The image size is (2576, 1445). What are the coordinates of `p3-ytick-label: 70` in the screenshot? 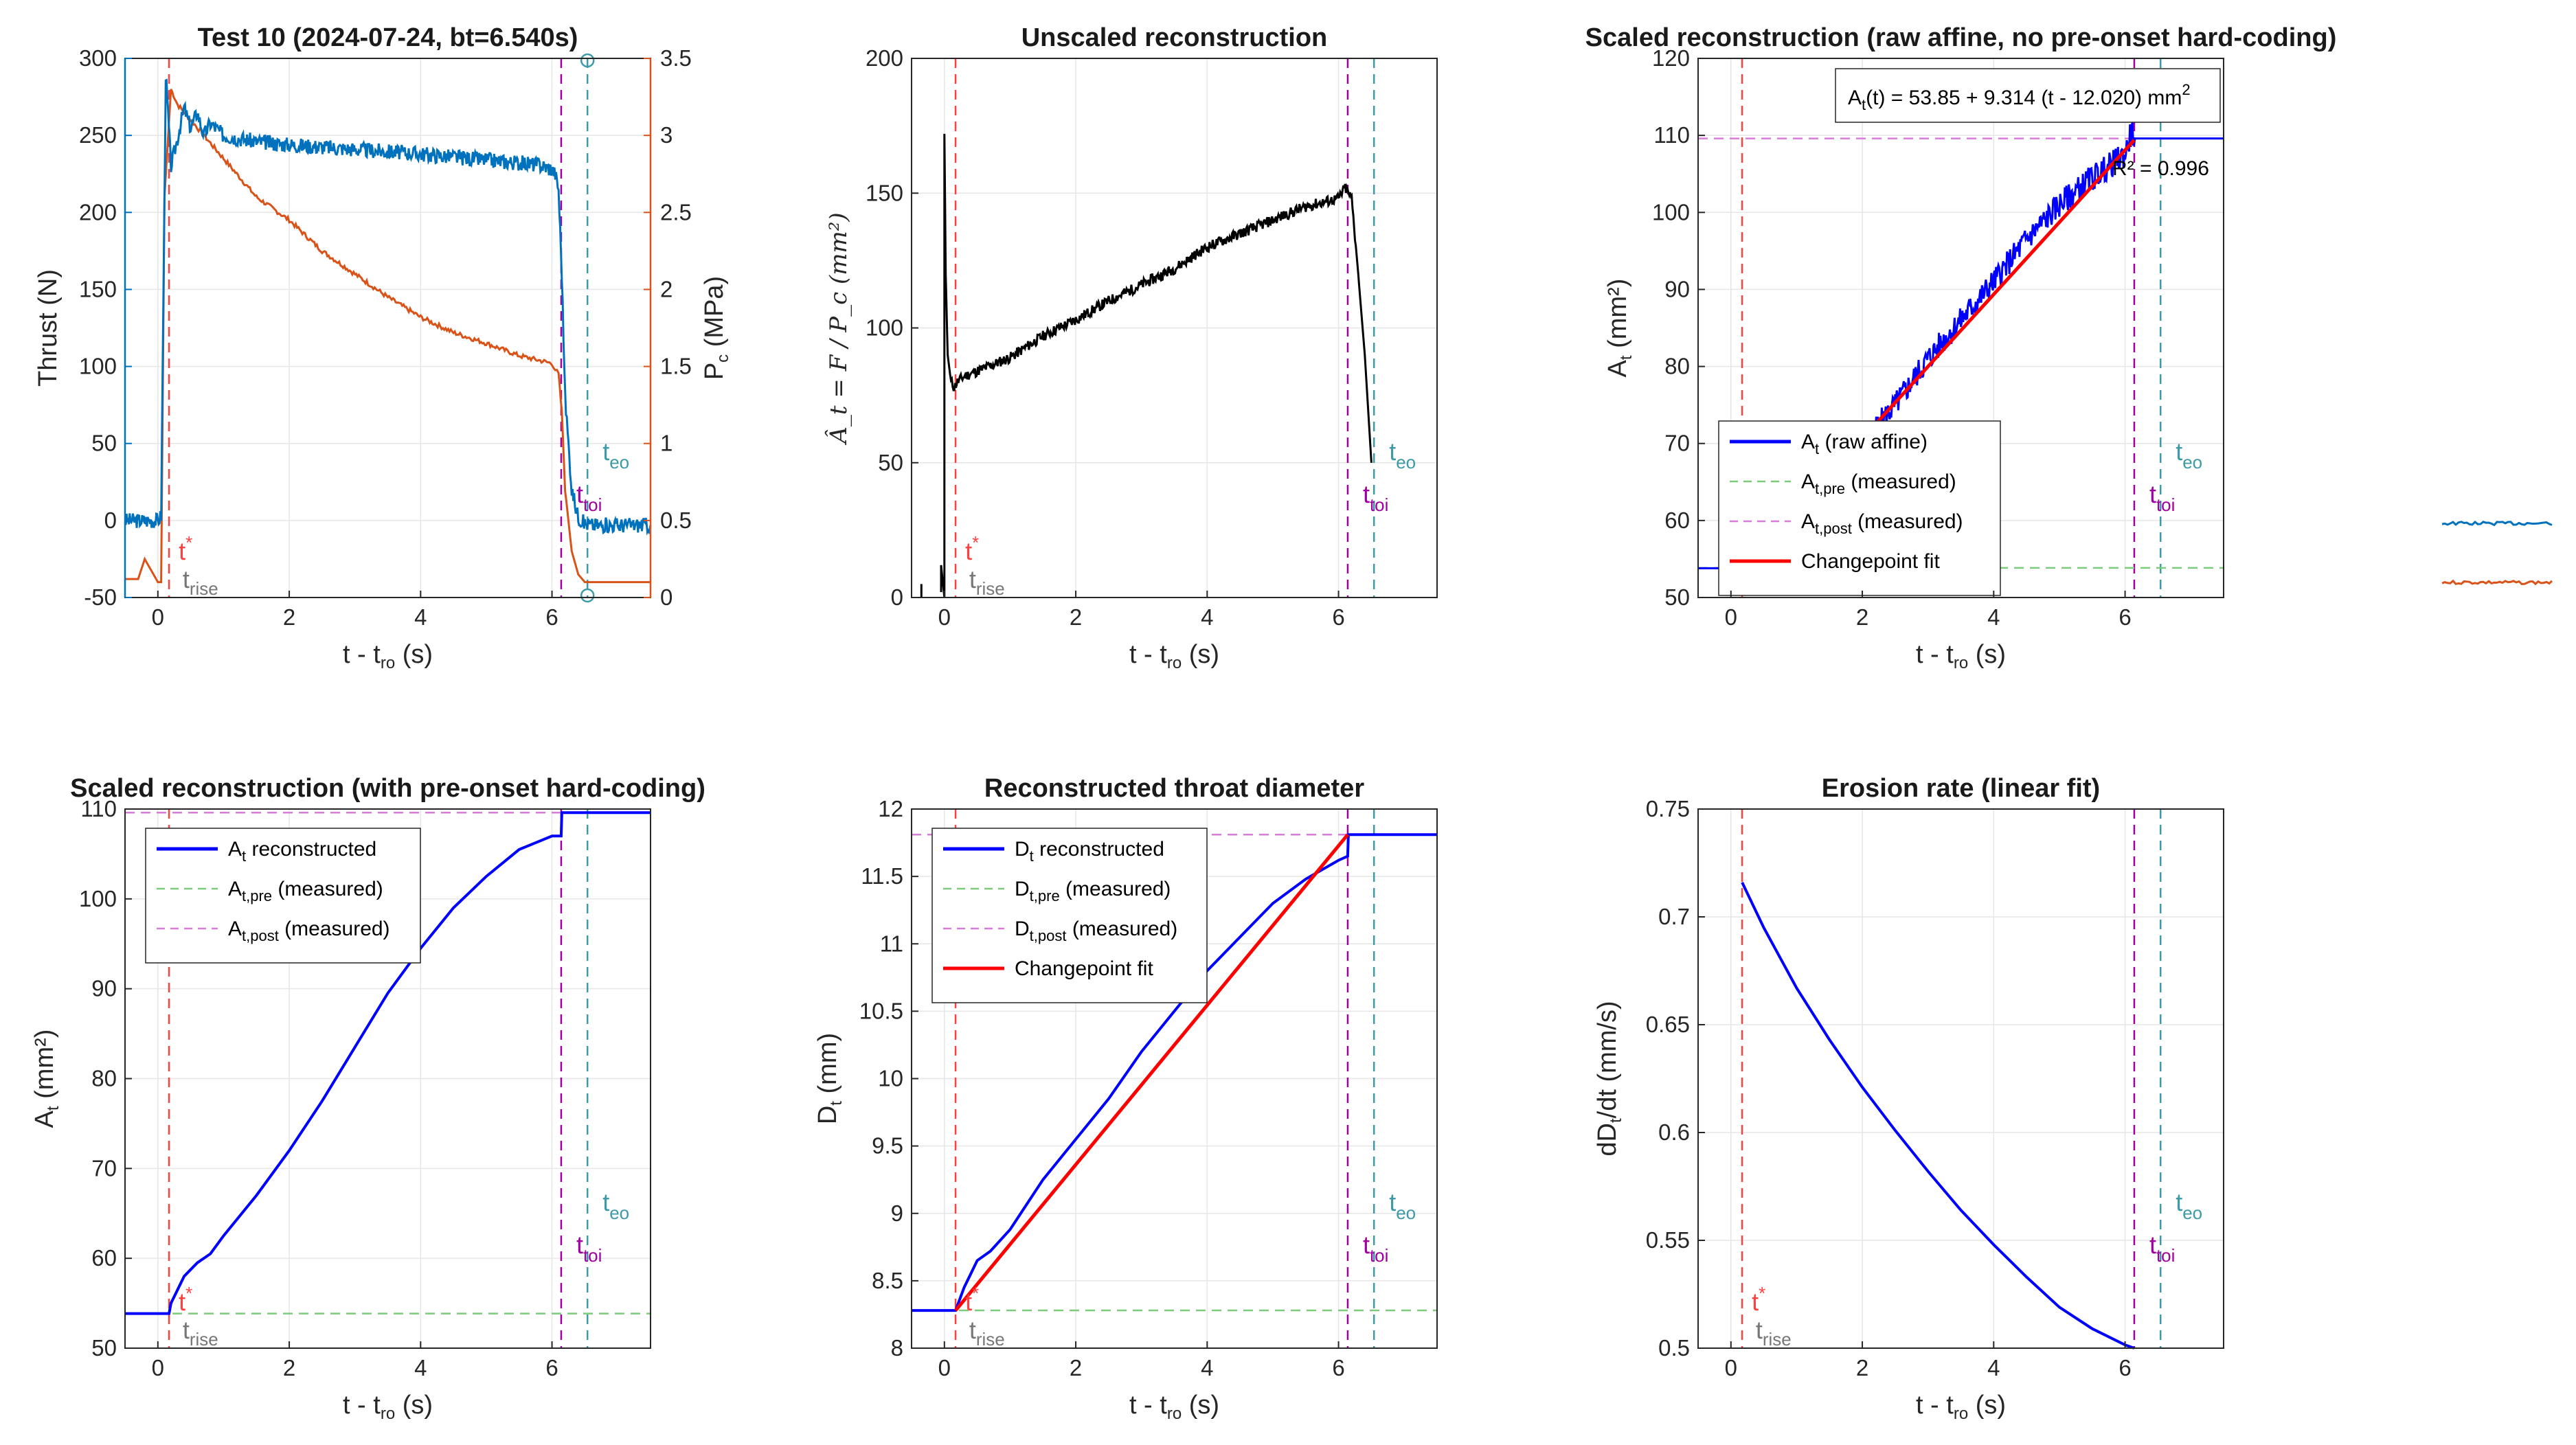 It's located at (1677, 443).